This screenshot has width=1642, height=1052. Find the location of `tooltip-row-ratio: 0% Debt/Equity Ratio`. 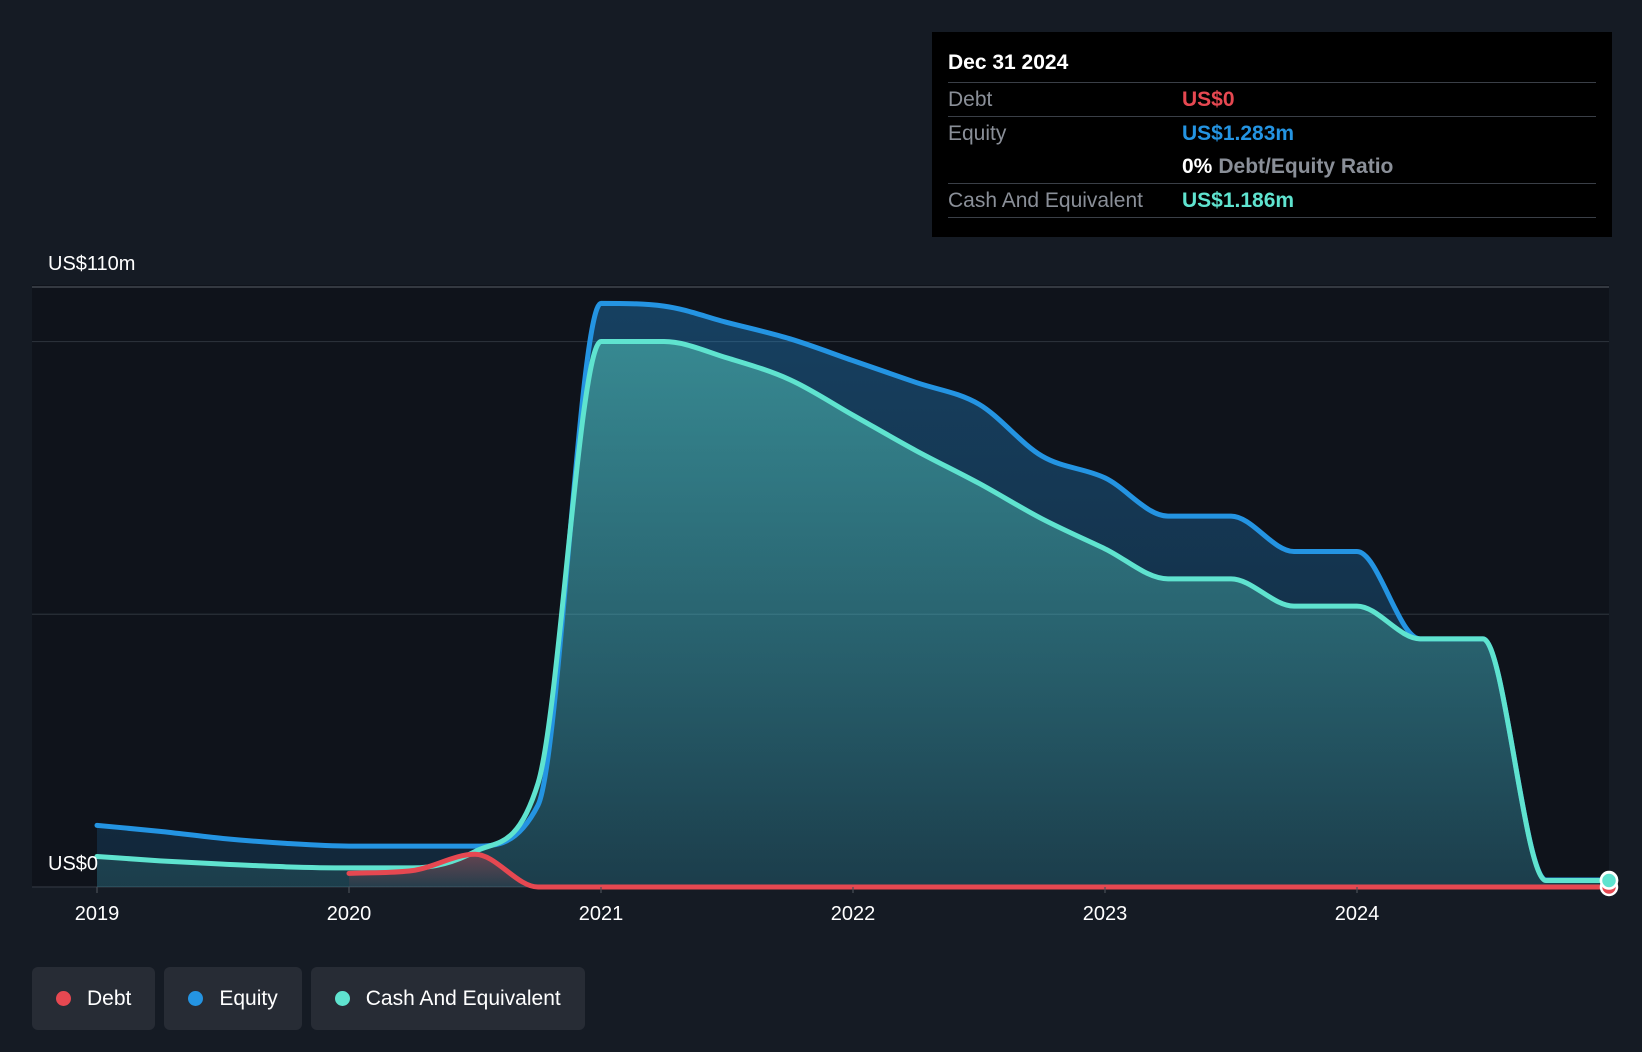

tooltip-row-ratio: 0% Debt/Equity Ratio is located at coordinates (1272, 167).